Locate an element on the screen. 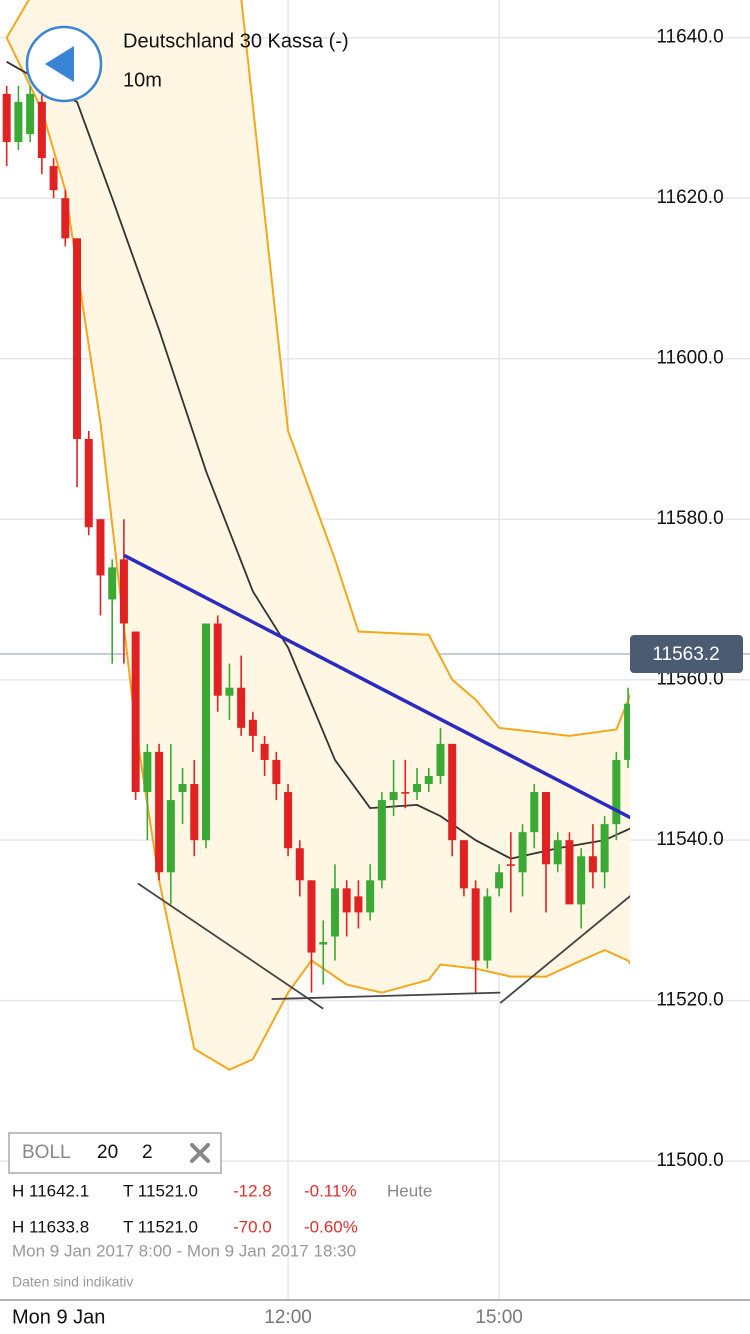 The width and height of the screenshot is (750, 1334). y-tick-label: 11580.0 is located at coordinates (689, 518).